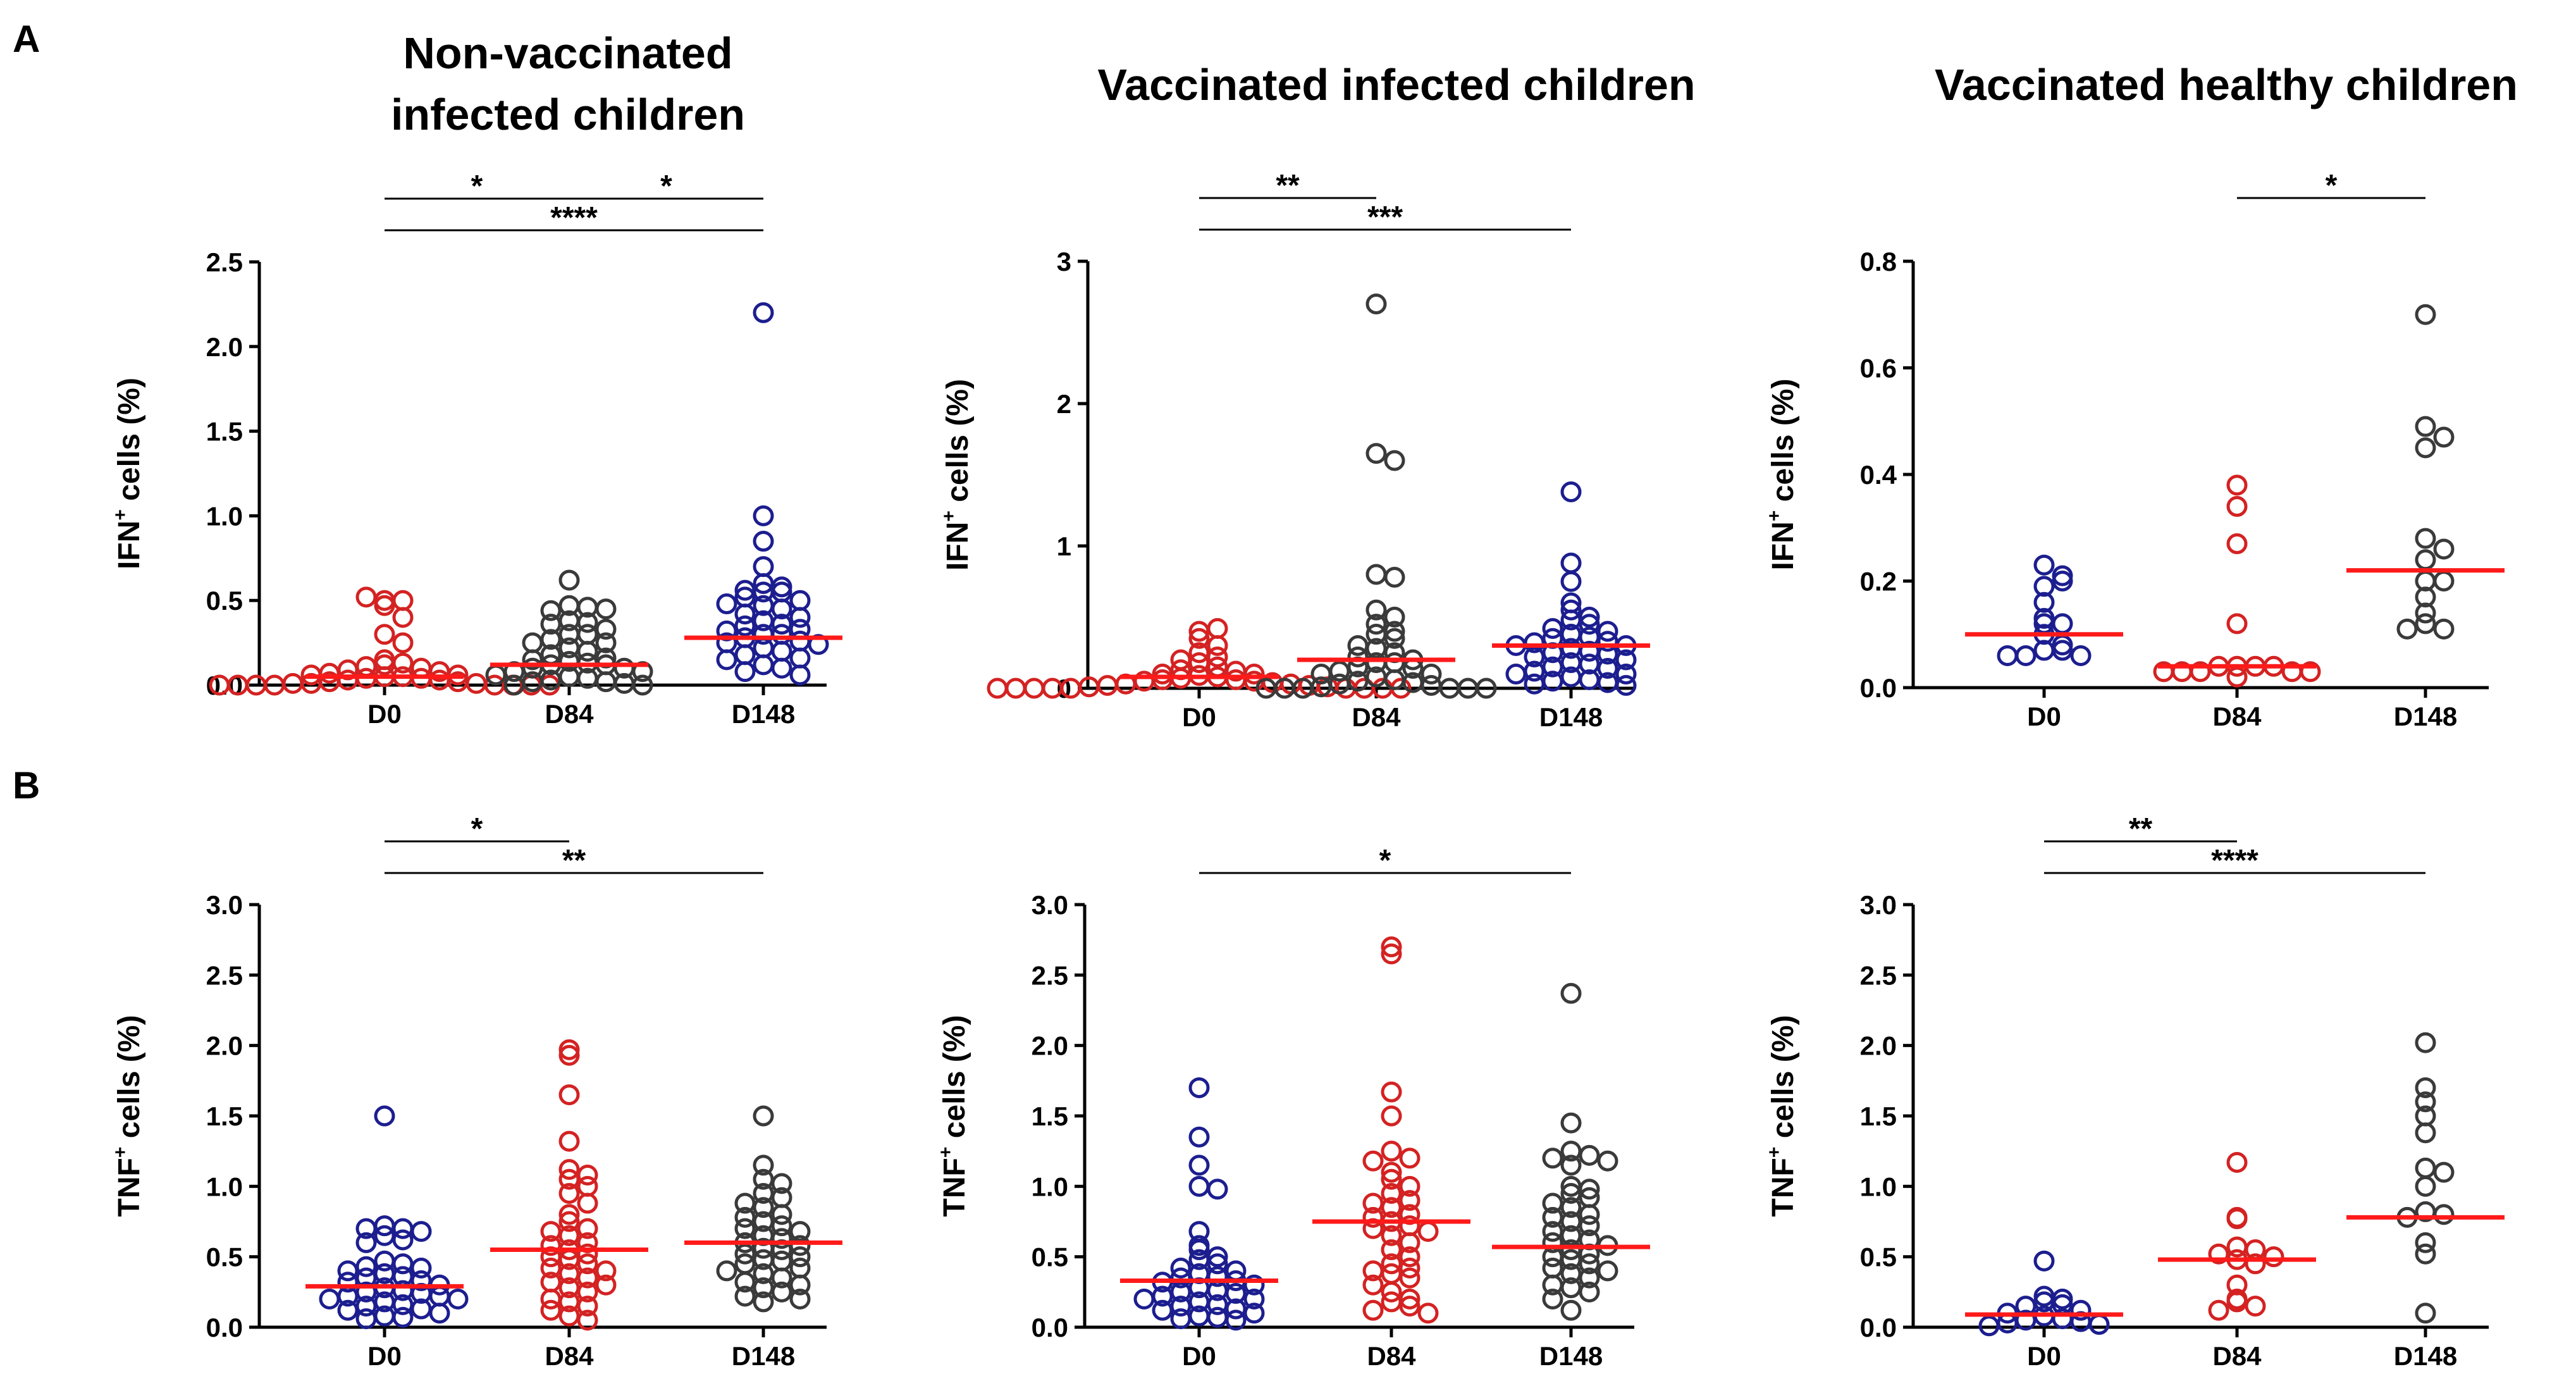 The width and height of the screenshot is (2576, 1393). What do you see at coordinates (1050, 1046) in the screenshot?
I see `y-tick-label: 2.0` at bounding box center [1050, 1046].